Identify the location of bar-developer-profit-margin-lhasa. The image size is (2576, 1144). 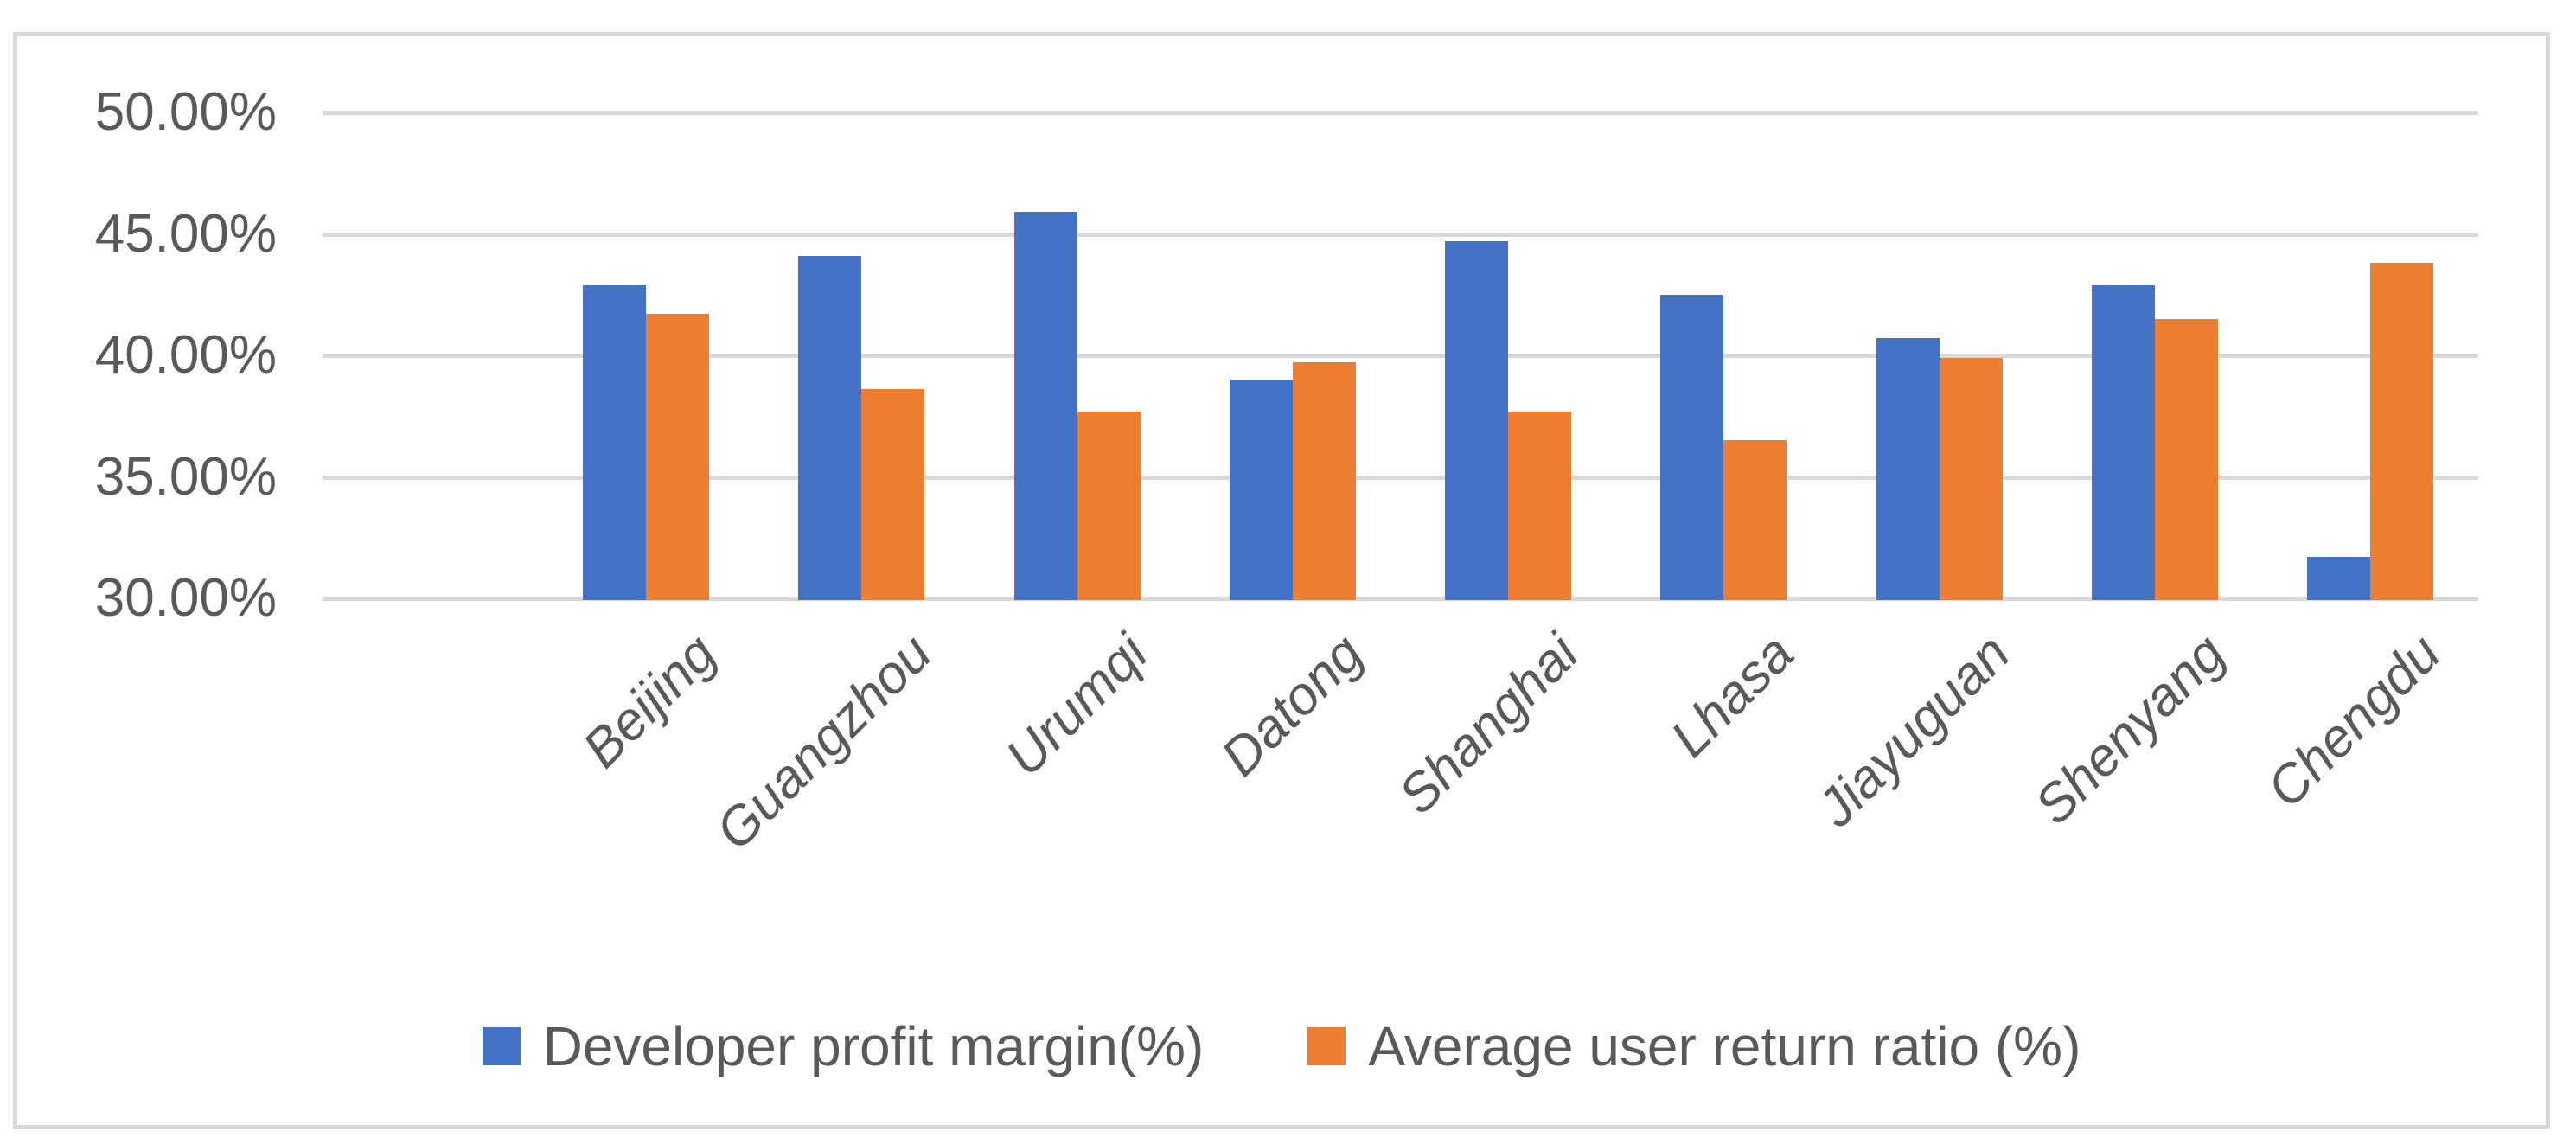
(1692, 447).